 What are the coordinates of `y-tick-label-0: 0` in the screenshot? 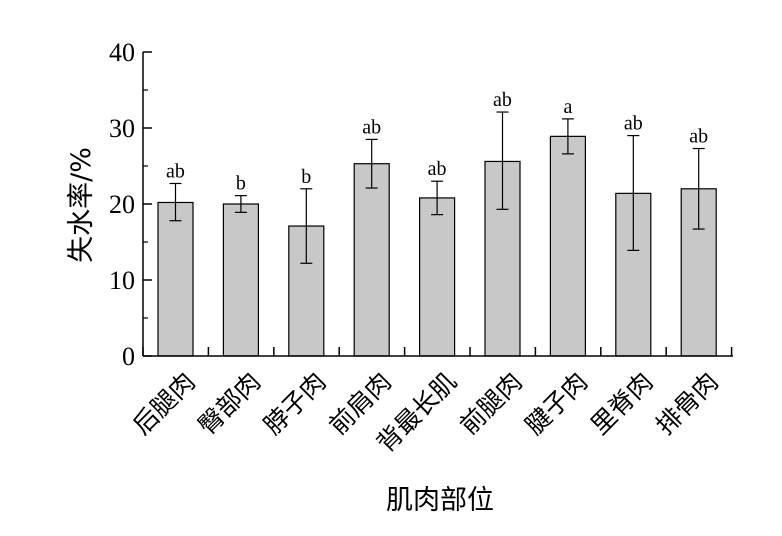 It's located at (128, 356).